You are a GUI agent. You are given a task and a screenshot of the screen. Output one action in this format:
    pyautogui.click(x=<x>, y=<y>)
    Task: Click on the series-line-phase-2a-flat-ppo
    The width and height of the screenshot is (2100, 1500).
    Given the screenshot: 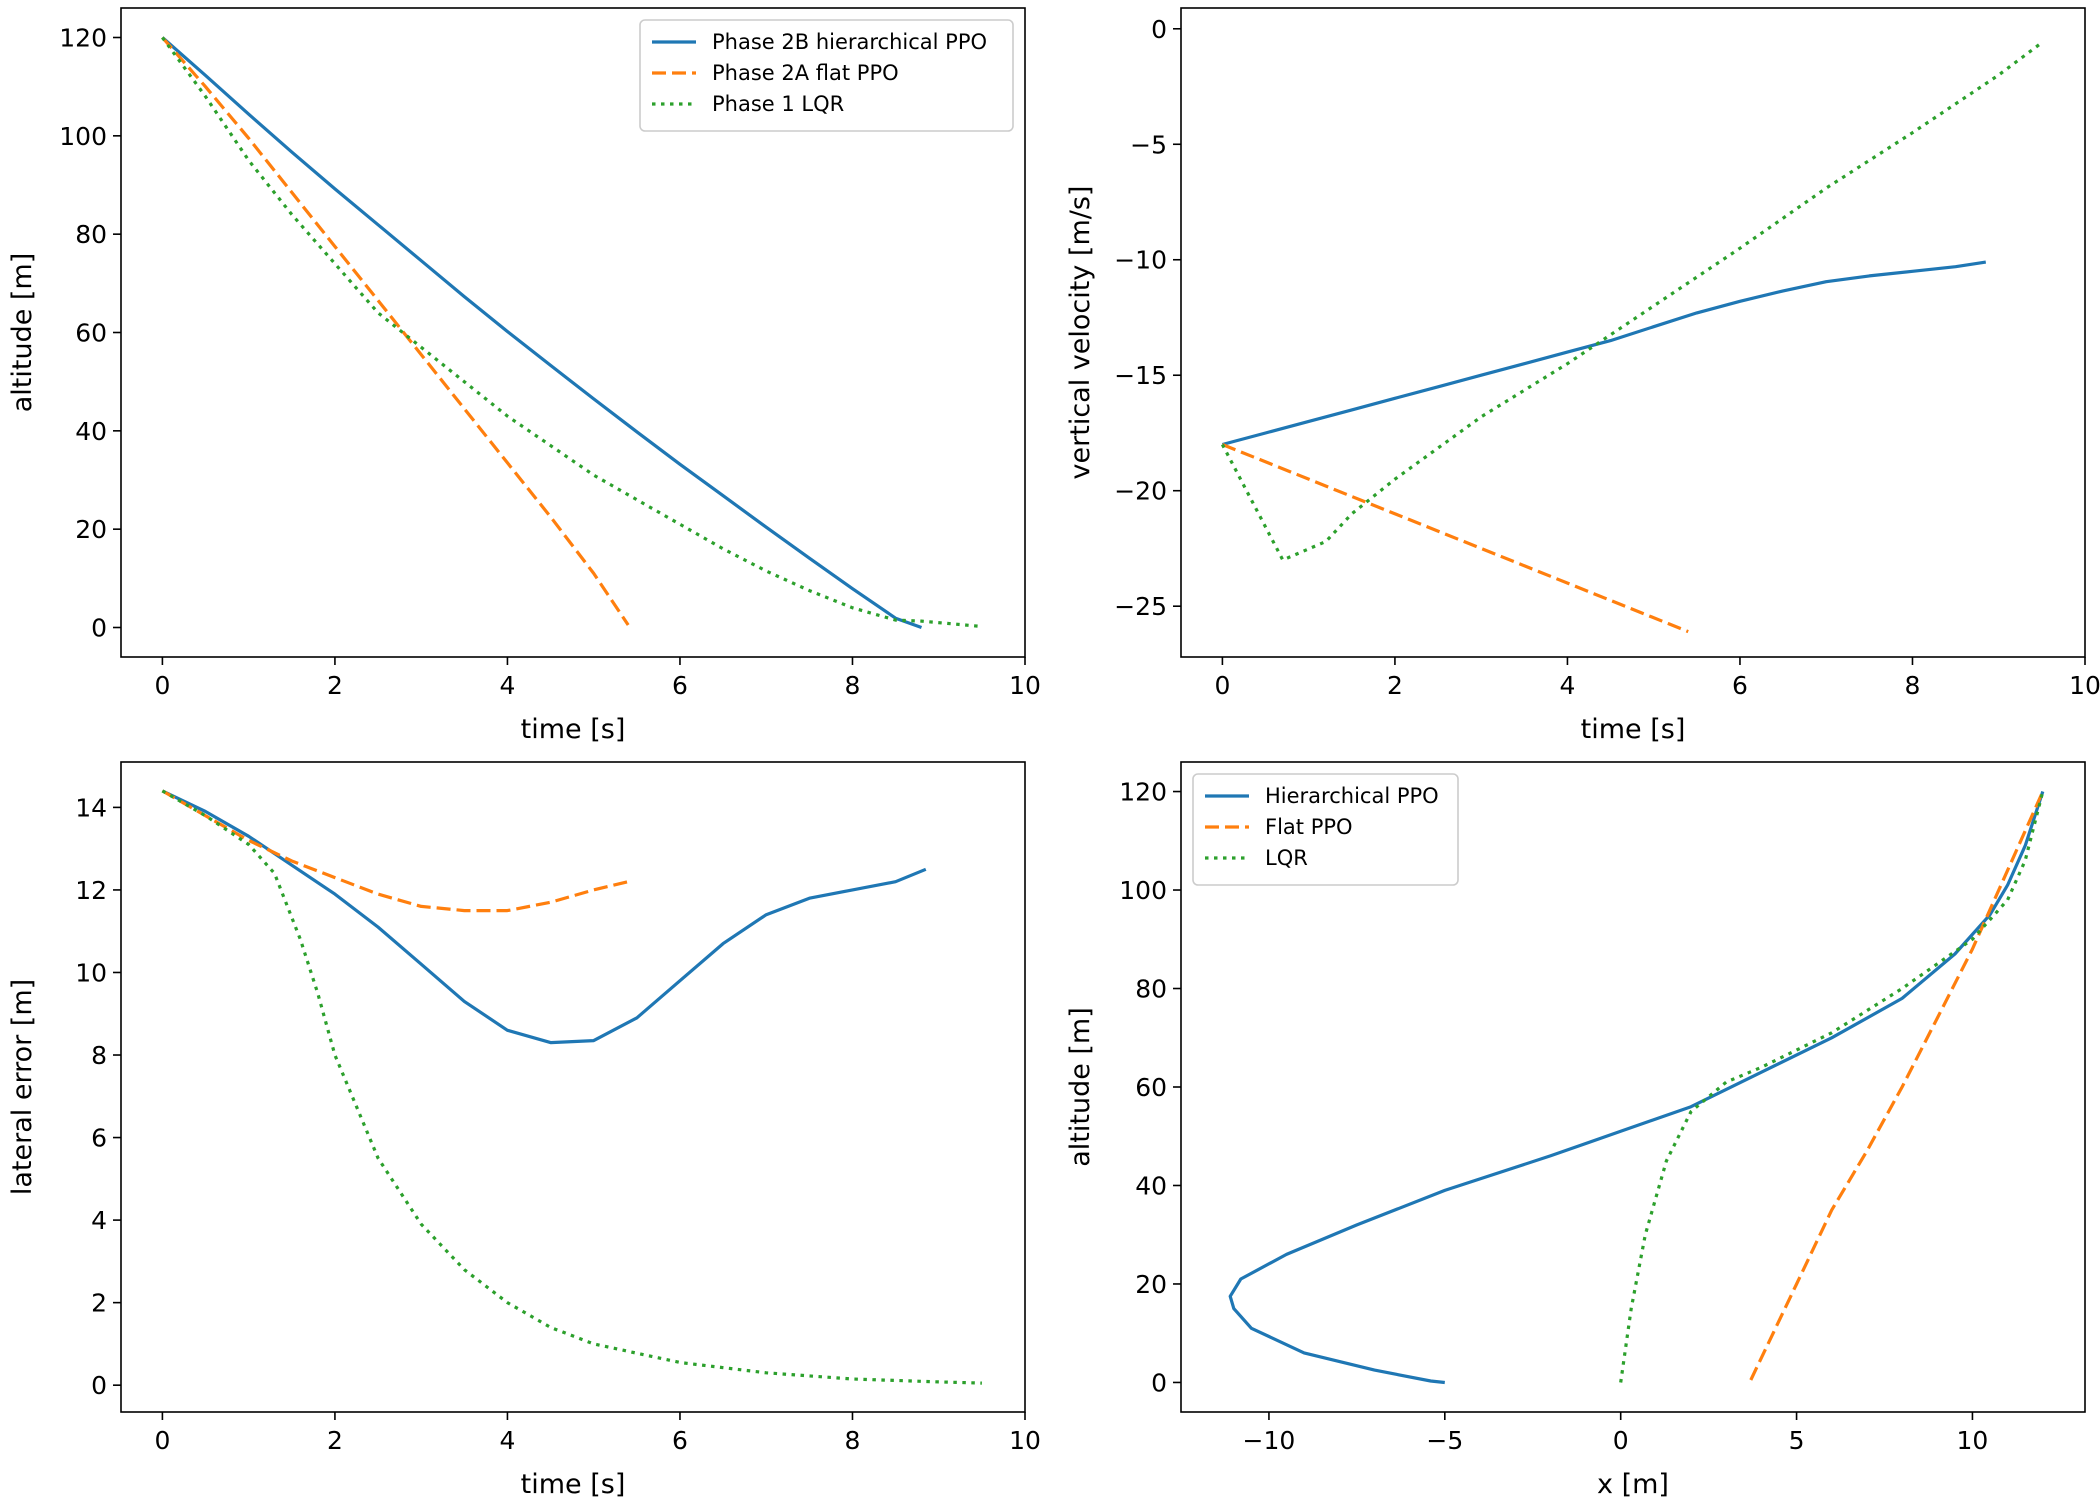 What is the action you would take?
    pyautogui.click(x=395, y=331)
    